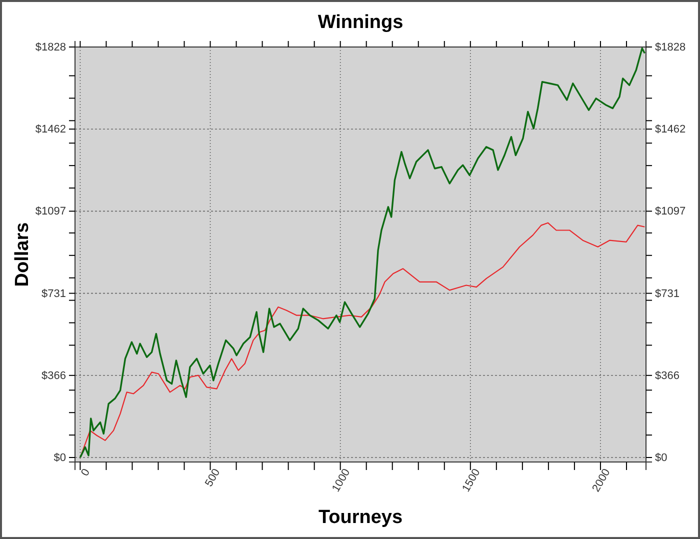  I want to click on x-tick-label: 0, so click(86, 472).